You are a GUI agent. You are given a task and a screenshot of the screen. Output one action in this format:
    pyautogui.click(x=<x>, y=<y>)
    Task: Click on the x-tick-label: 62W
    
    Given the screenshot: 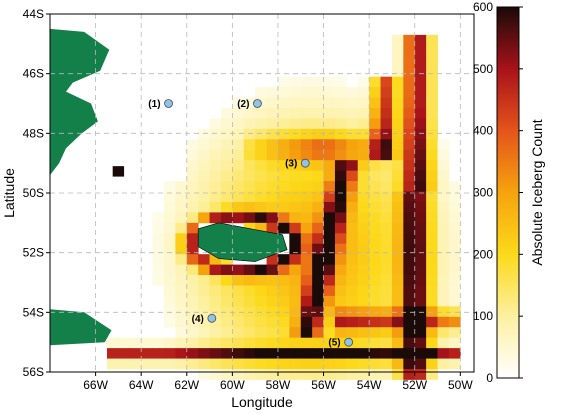 What is the action you would take?
    pyautogui.click(x=186, y=385)
    